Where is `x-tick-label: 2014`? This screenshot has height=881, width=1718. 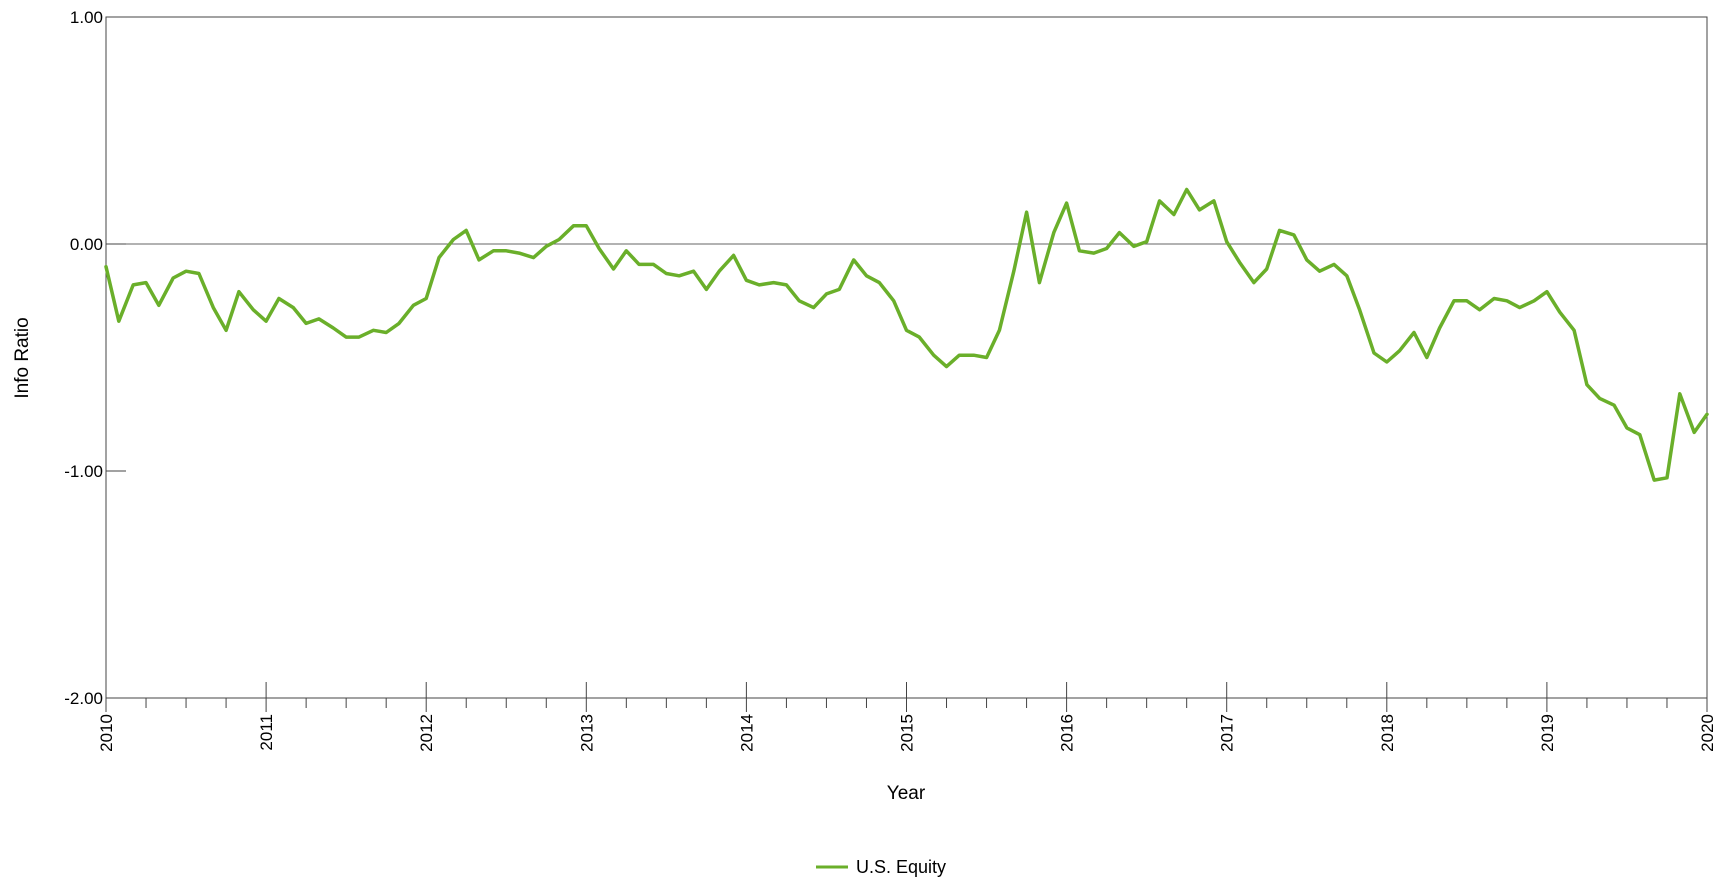
x-tick-label: 2014 is located at coordinates (746, 733).